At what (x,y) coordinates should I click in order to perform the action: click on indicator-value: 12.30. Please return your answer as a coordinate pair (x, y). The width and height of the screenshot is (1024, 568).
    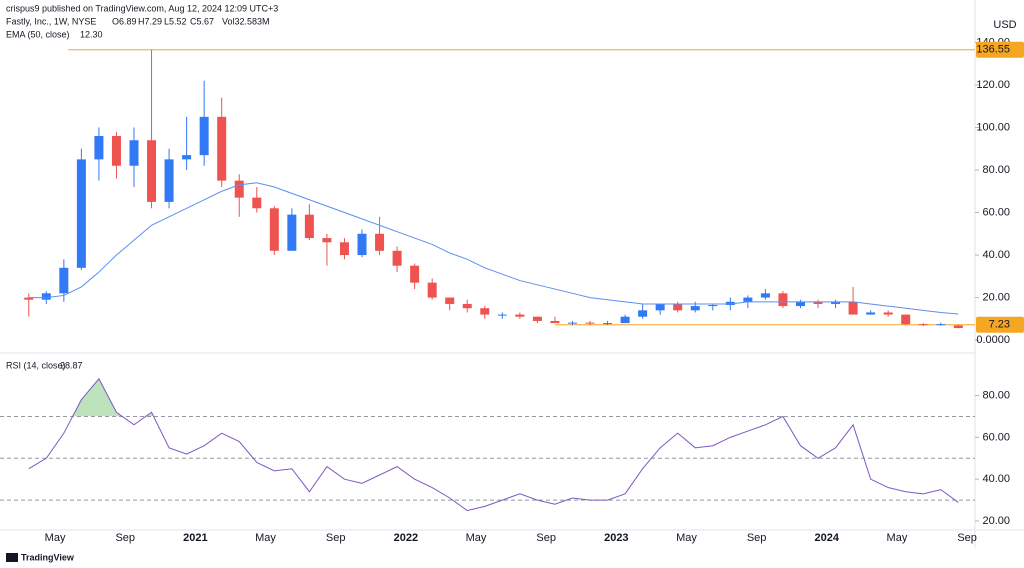
    Looking at the image, I should click on (91, 34).